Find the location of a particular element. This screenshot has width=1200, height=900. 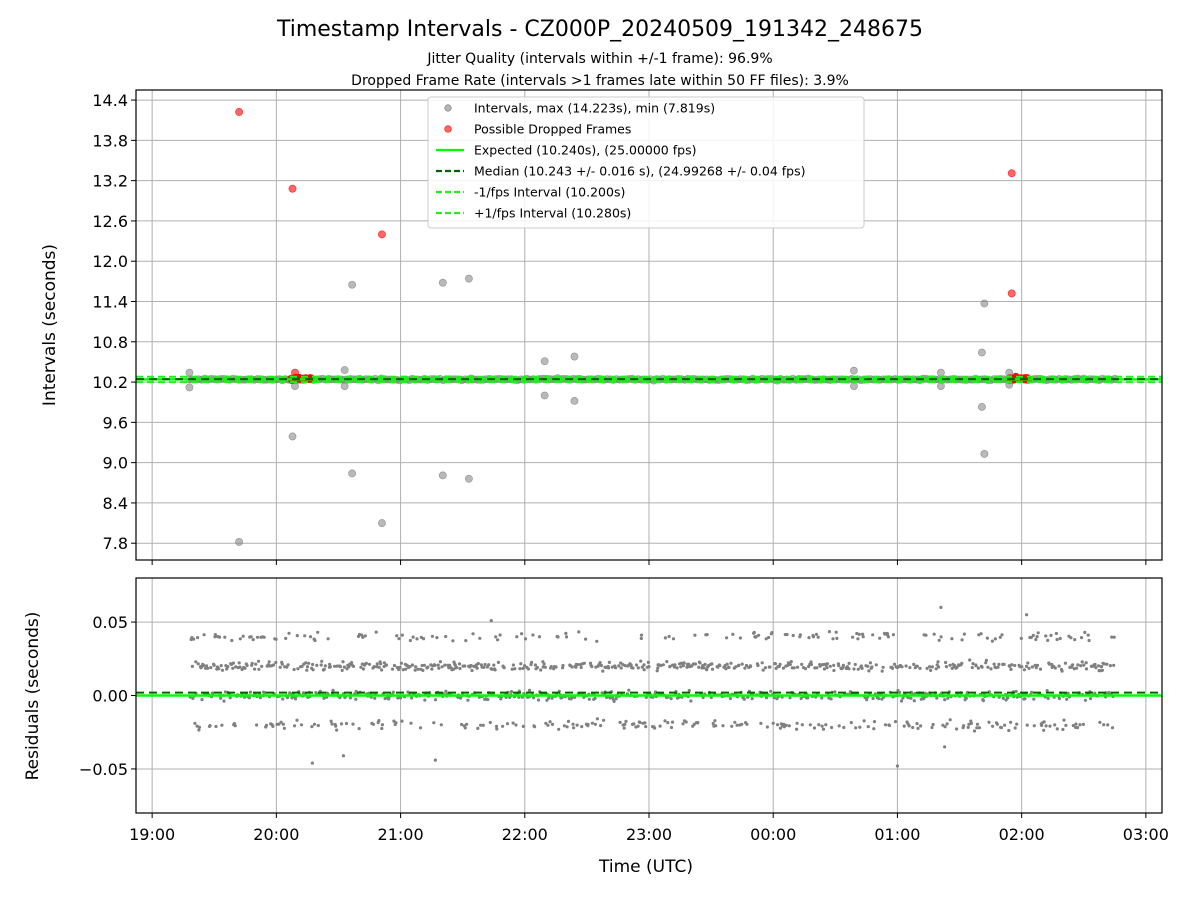

x-tick-label: 02:00 is located at coordinates (1022, 834).